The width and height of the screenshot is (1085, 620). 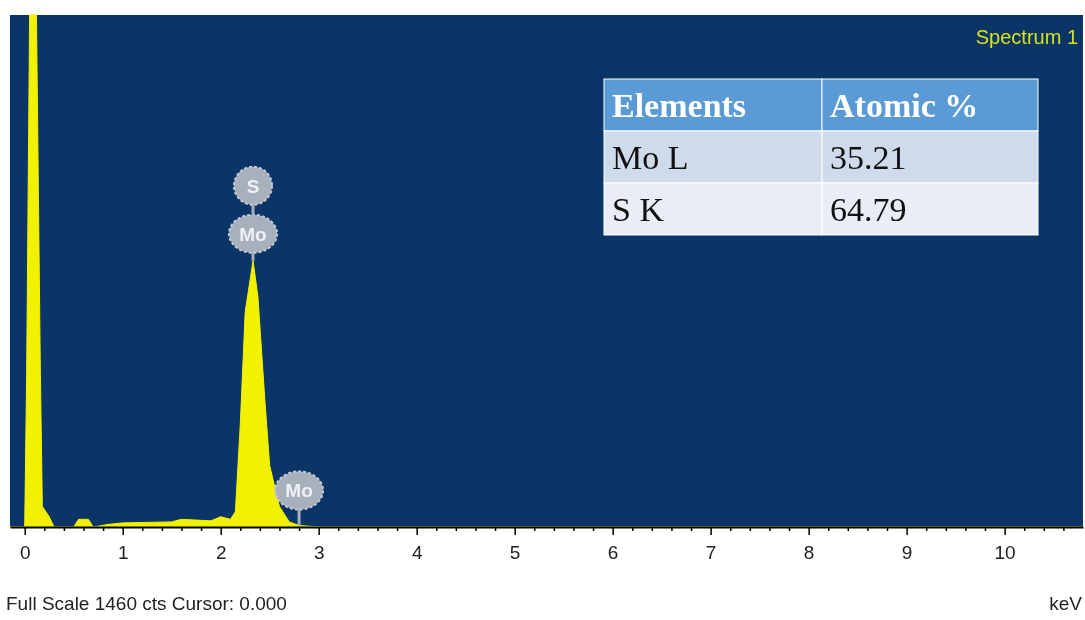 I want to click on annotation: S K, so click(x=638, y=209).